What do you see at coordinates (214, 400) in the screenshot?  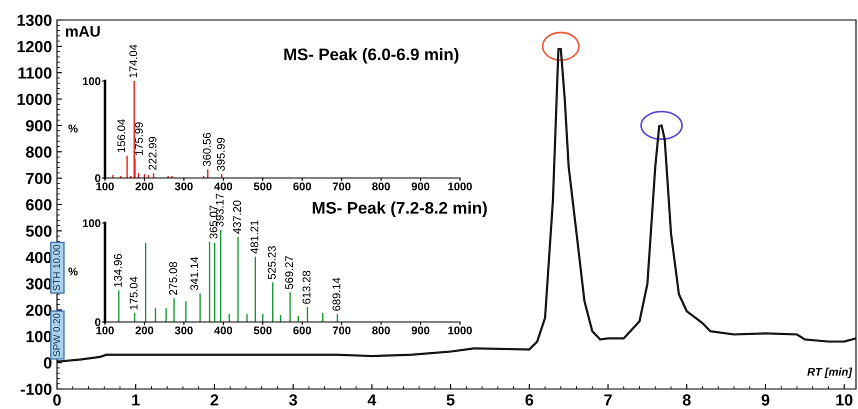 I see `x-tick-label: 2` at bounding box center [214, 400].